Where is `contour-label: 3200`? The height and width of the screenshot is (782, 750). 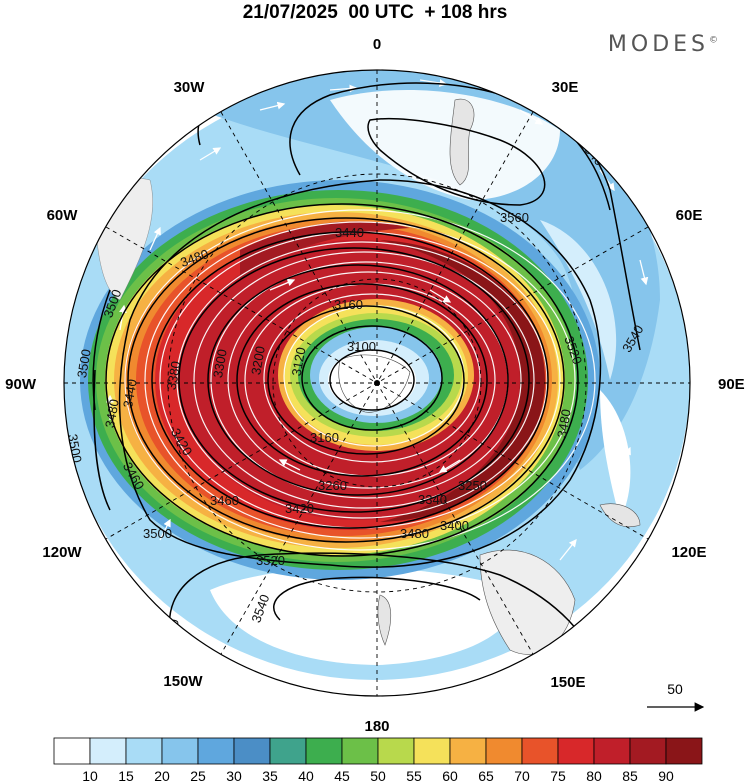 contour-label: 3200 is located at coordinates (258, 360).